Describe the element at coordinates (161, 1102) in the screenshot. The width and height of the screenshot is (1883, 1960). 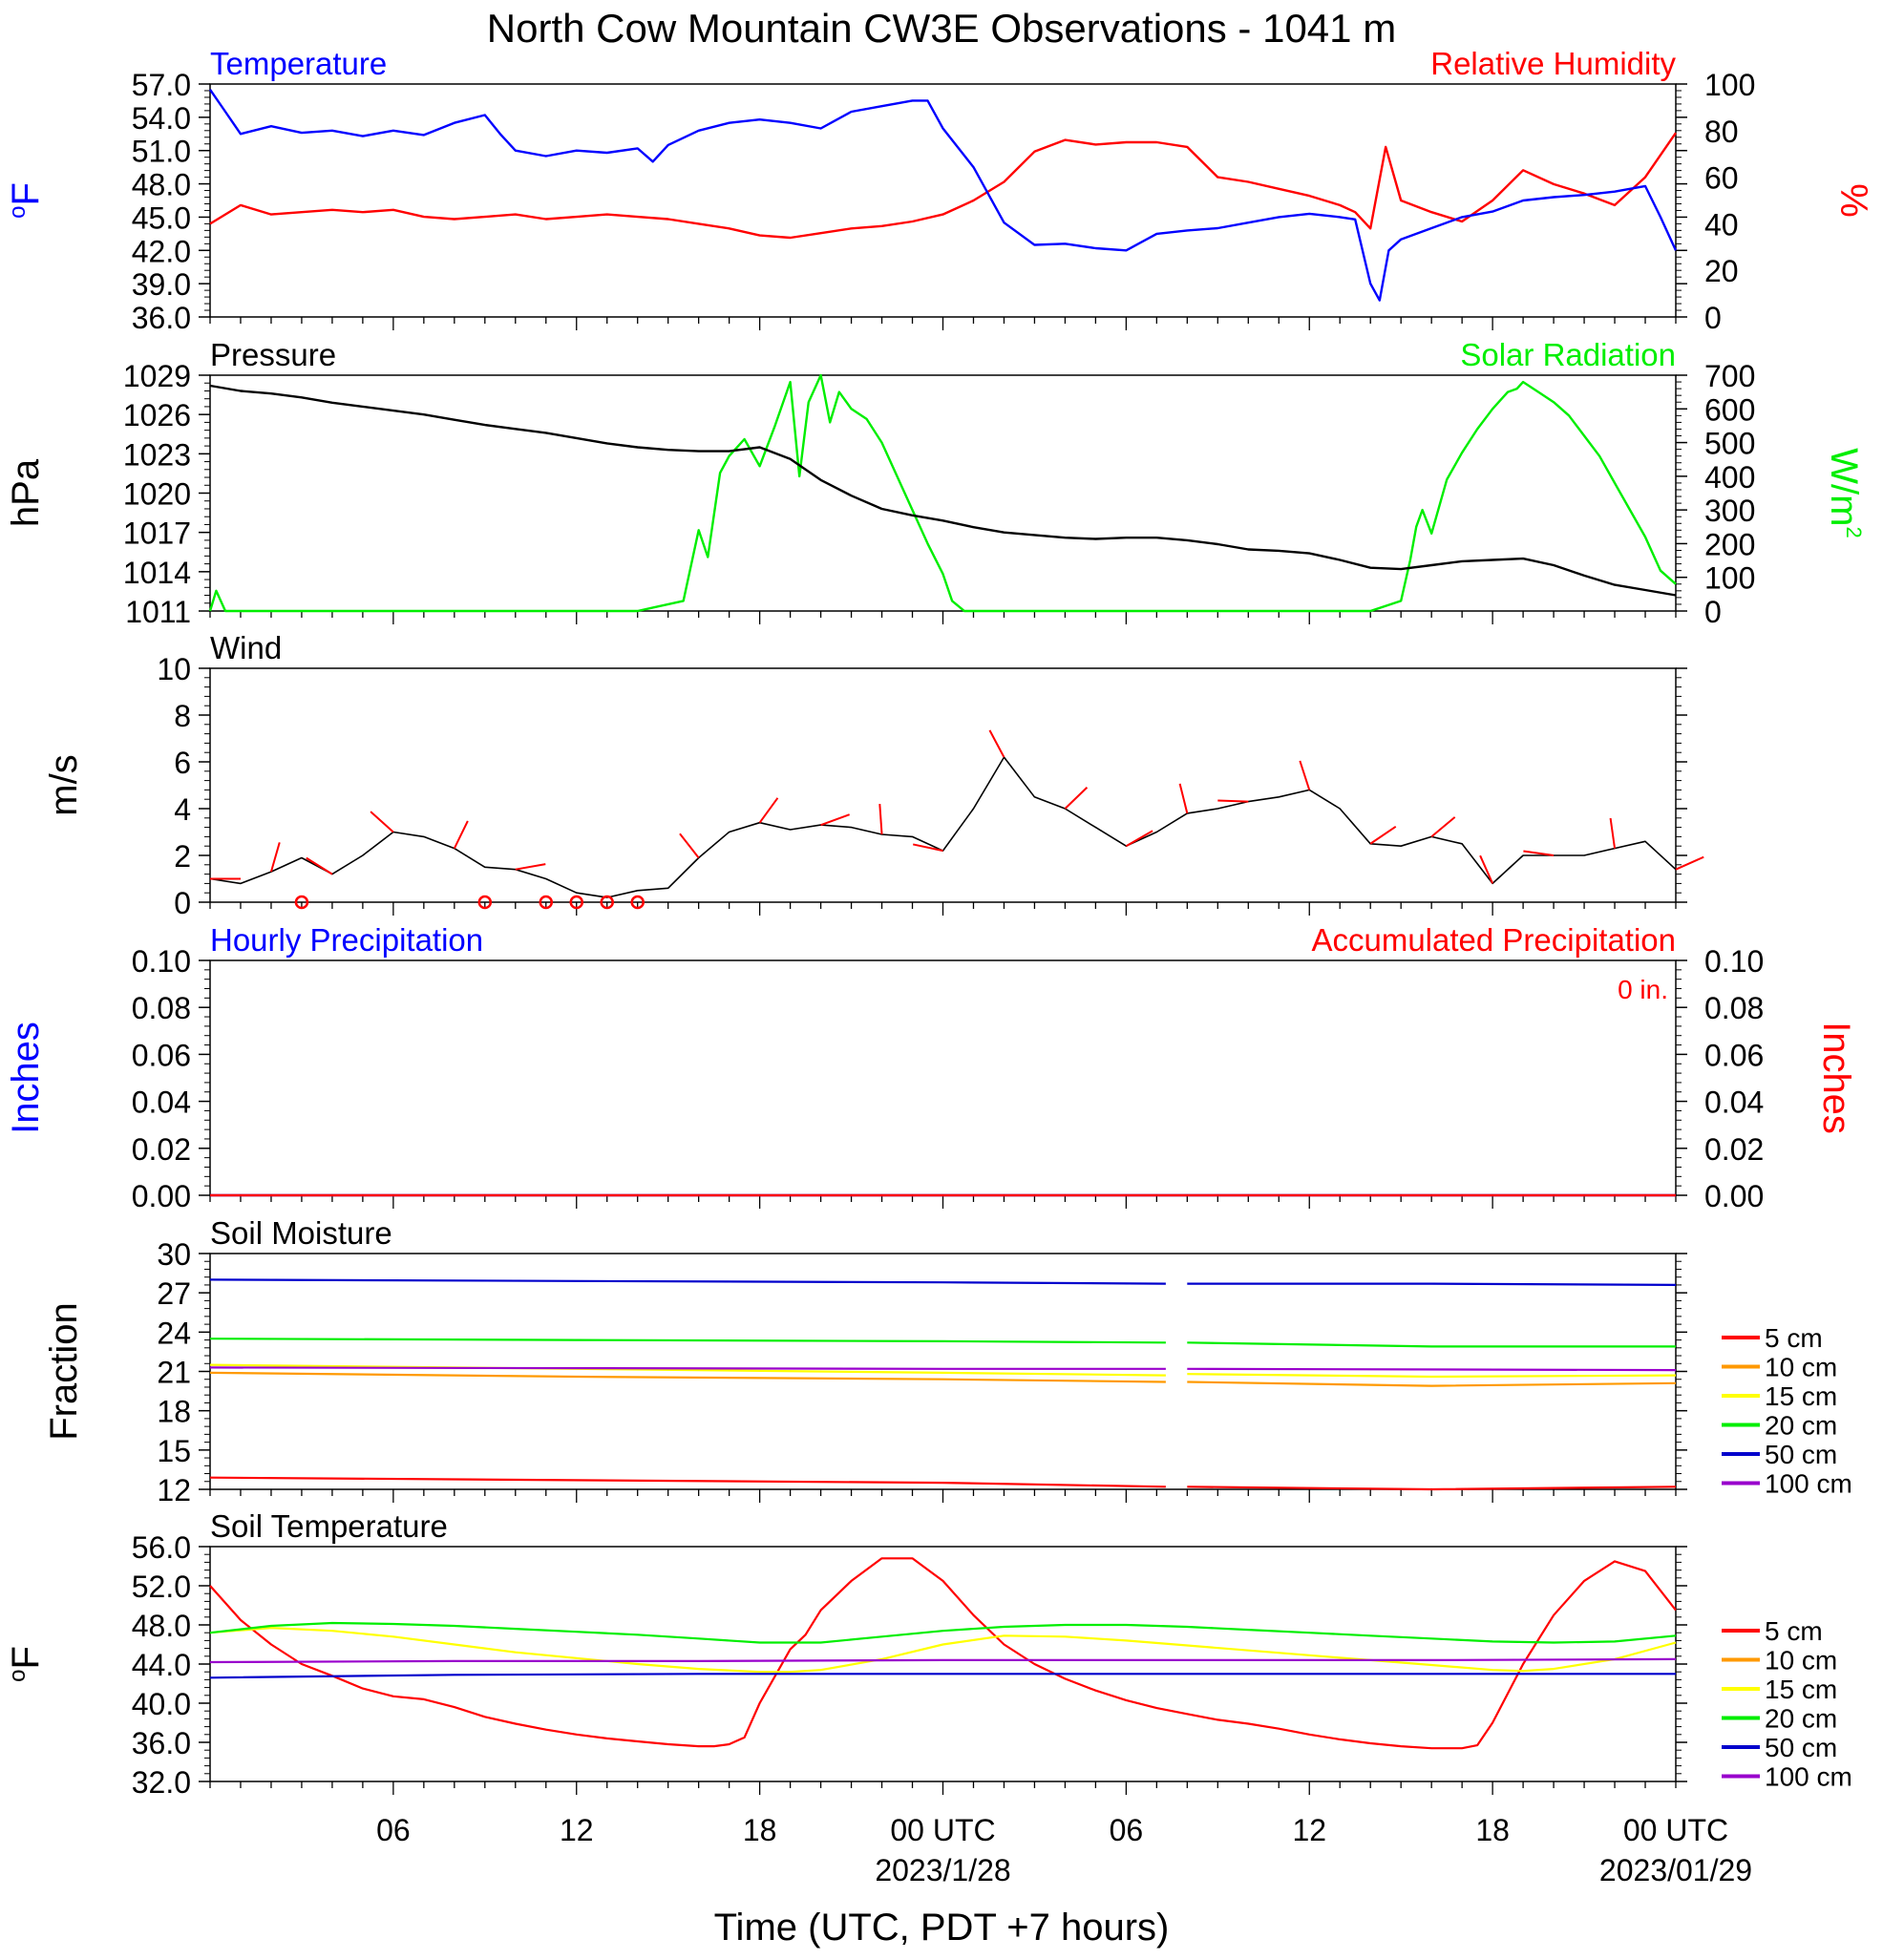
I see `y-tick-label: 0.04` at that location.